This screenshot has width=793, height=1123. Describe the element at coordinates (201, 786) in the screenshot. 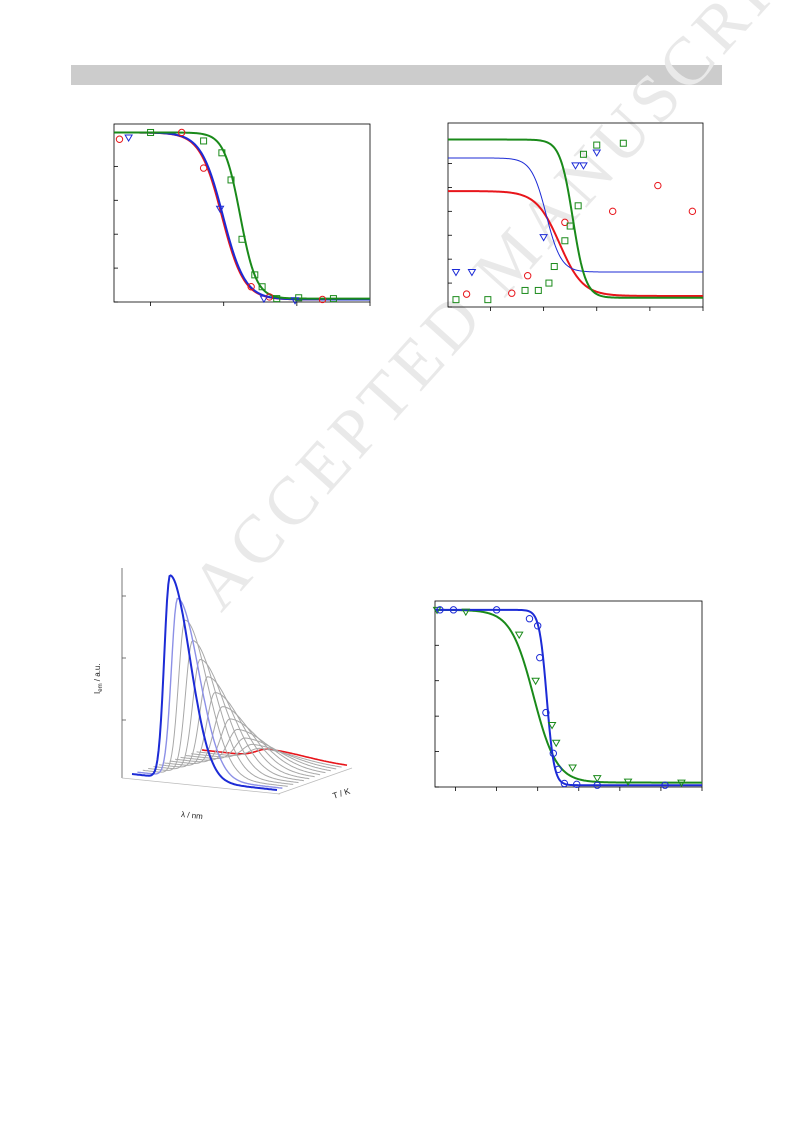

I see `x-axis-line` at that location.